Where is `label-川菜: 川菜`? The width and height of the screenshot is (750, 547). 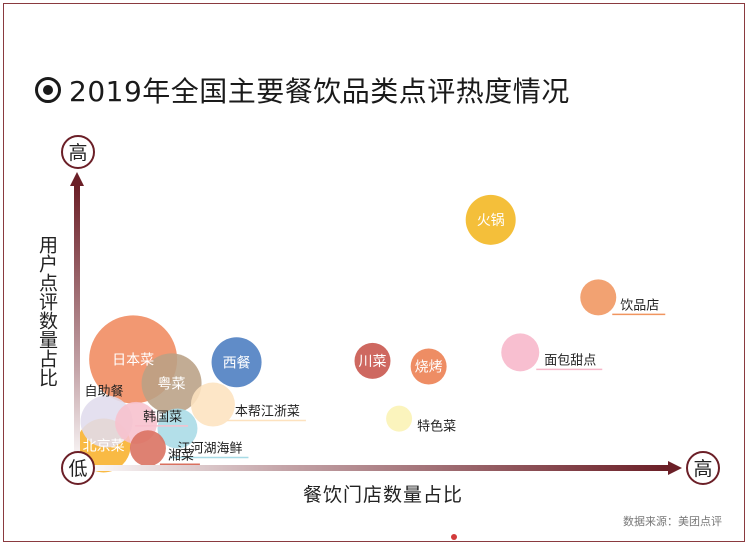 label-川菜: 川菜 is located at coordinates (373, 362).